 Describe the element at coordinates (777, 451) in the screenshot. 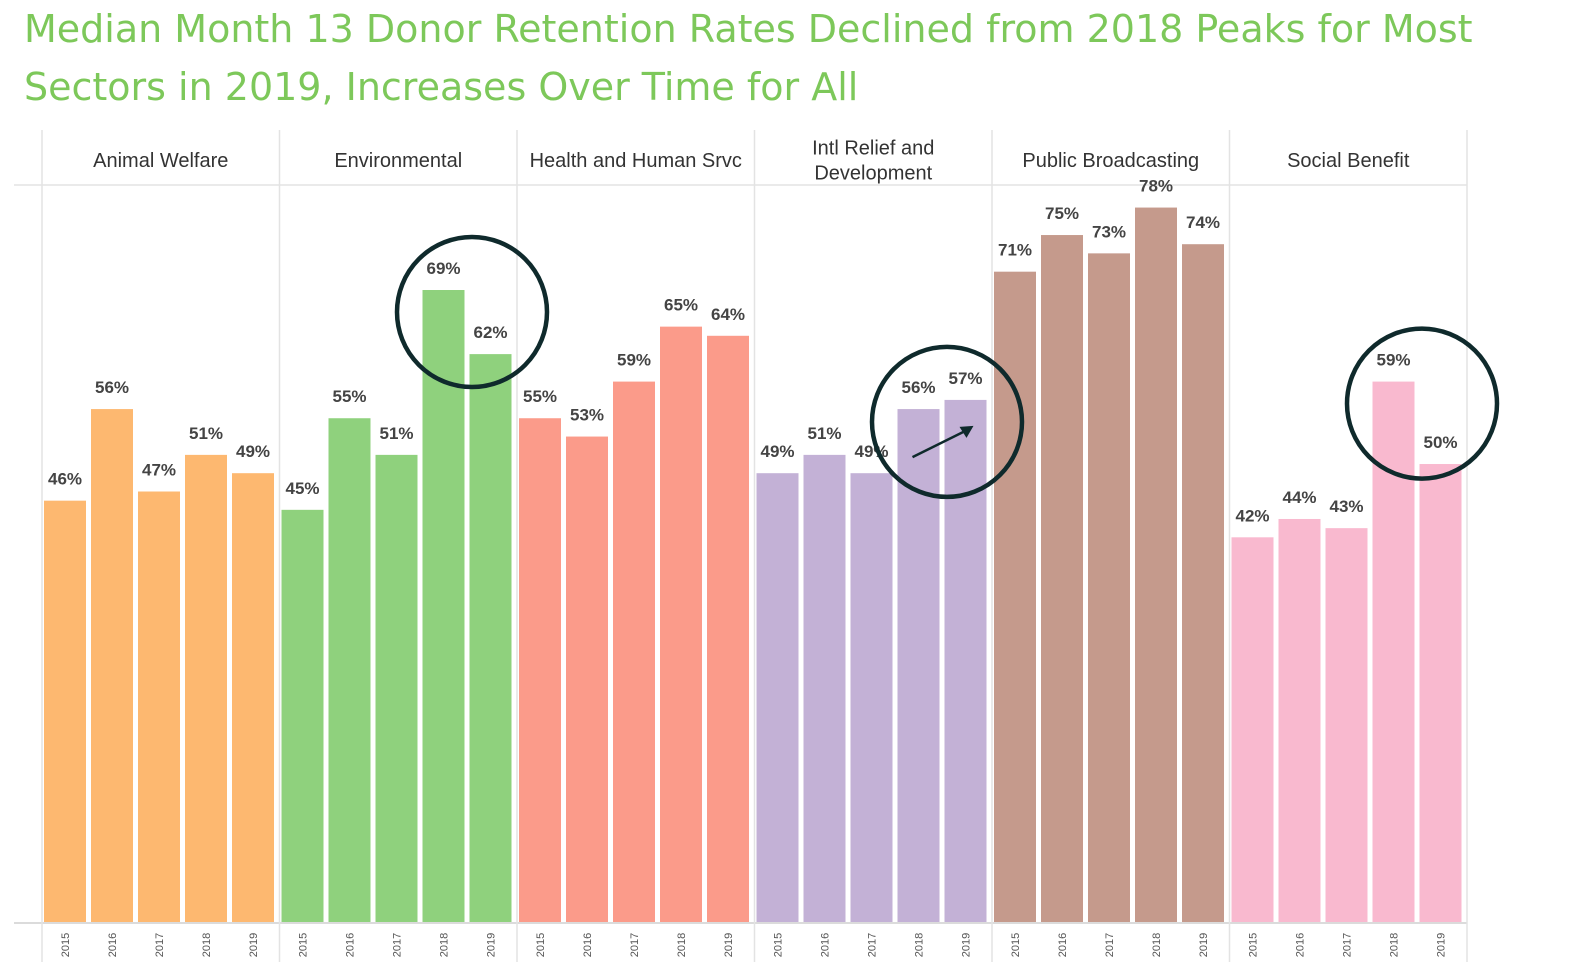

I see `data-label-intl-relief-and-development-2015: 49%` at that location.